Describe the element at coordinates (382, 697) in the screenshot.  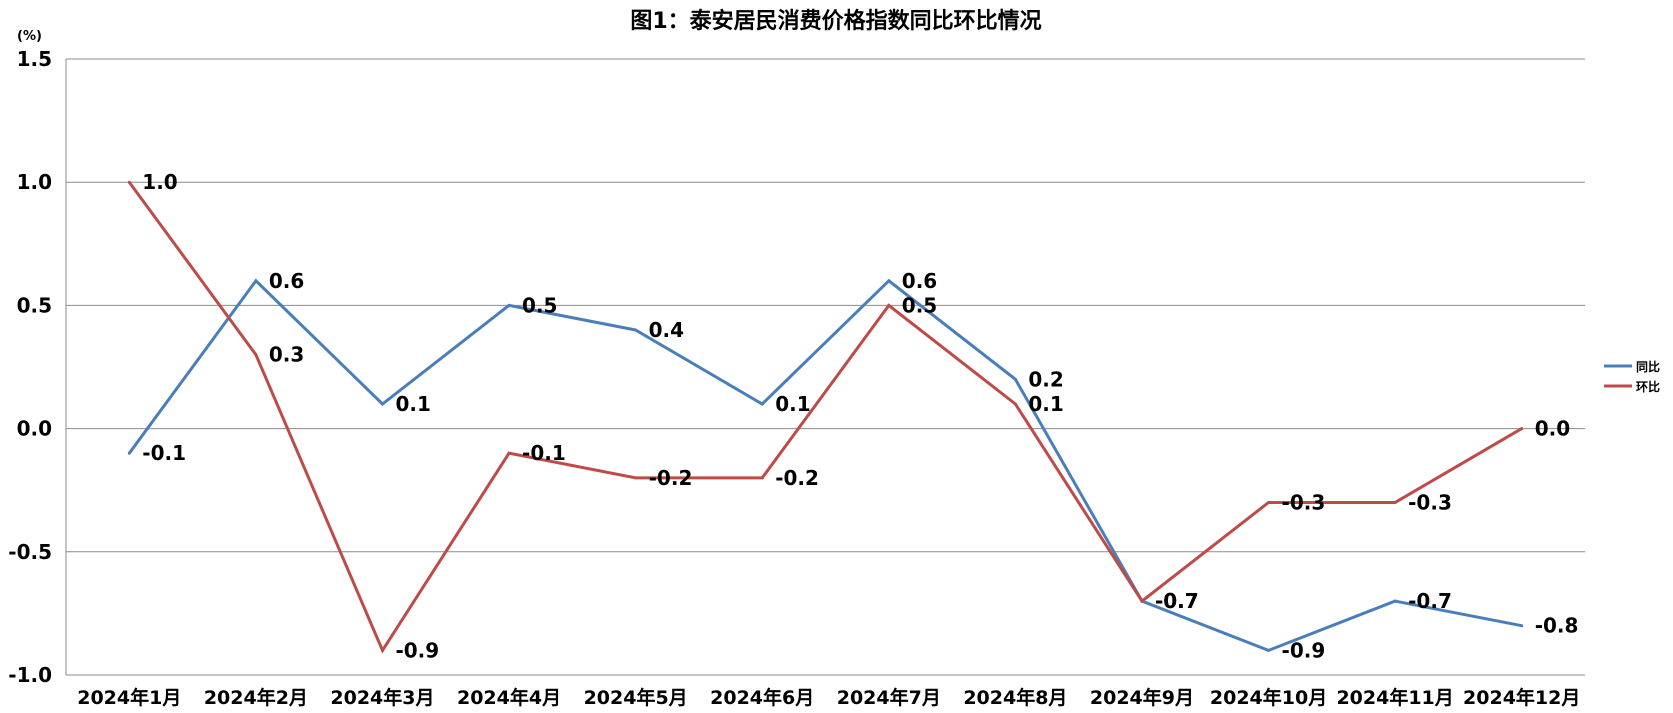
I see `x-tick-label: 2024年3月` at that location.